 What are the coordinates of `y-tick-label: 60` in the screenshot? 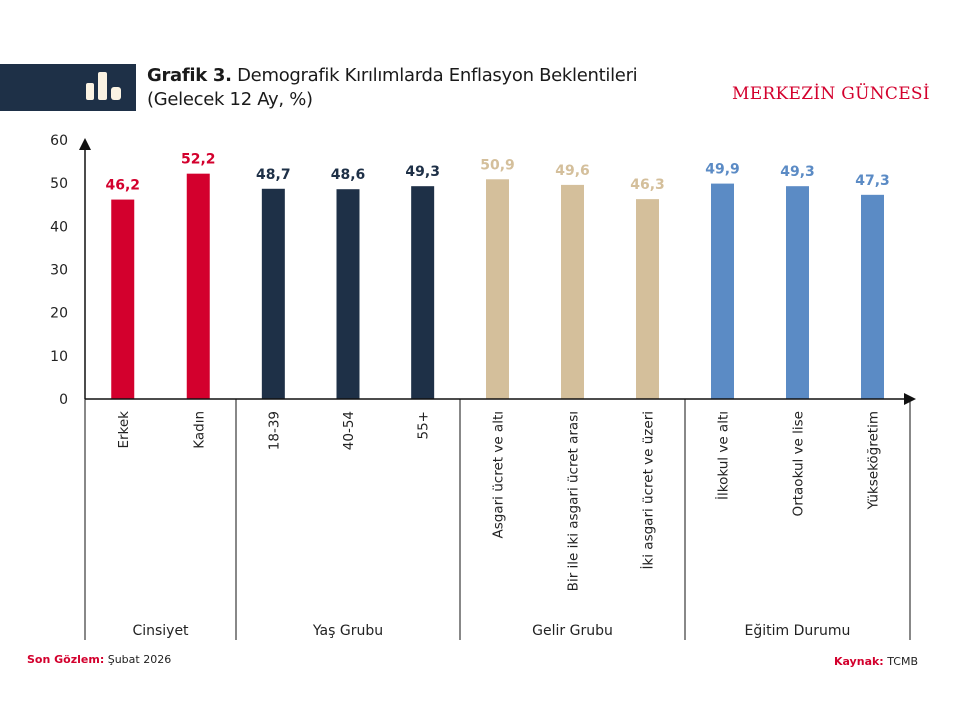 It's located at (59, 141).